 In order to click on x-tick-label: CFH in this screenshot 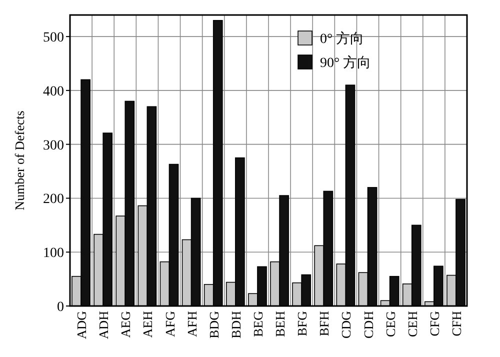, I will do `click(456, 323)`.